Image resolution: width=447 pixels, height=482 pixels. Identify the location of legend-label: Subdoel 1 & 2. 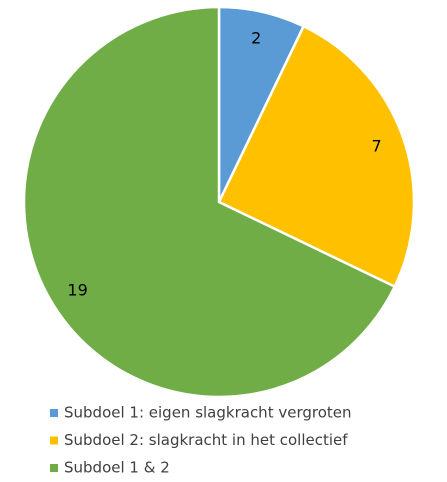
(117, 468).